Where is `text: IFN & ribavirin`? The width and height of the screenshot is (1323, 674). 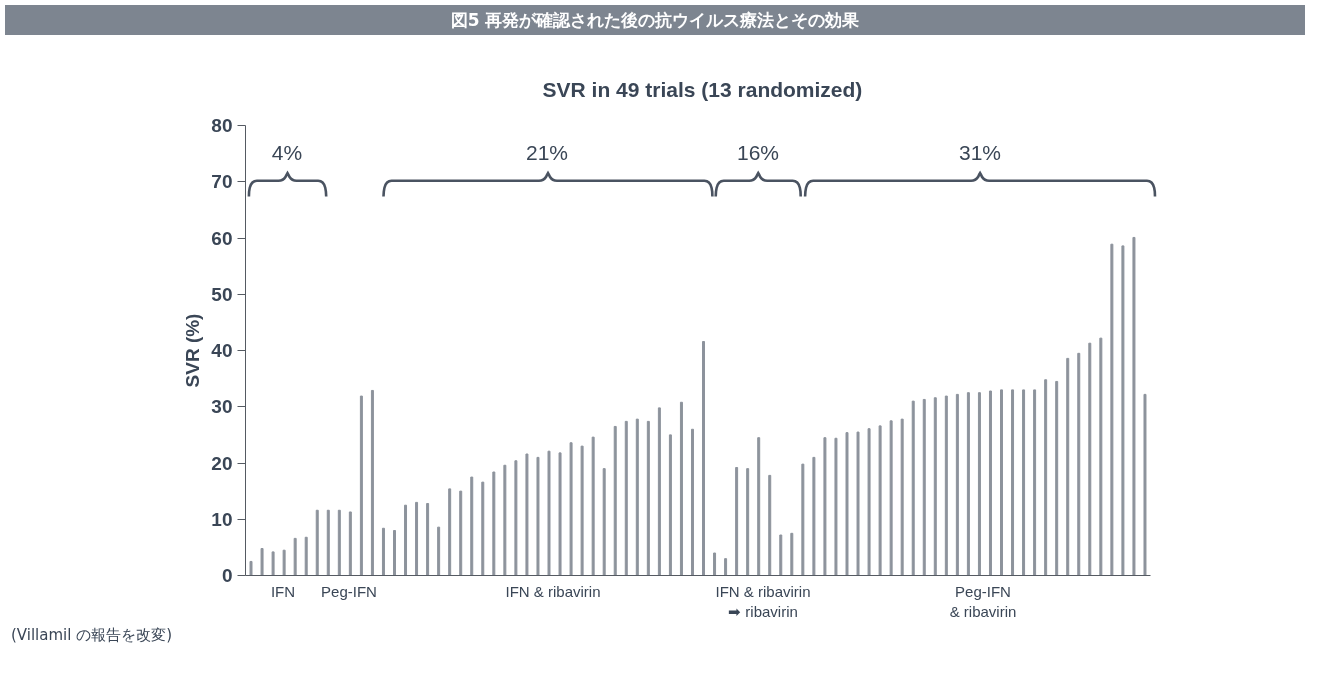 text: IFN & ribavirin is located at coordinates (553, 592).